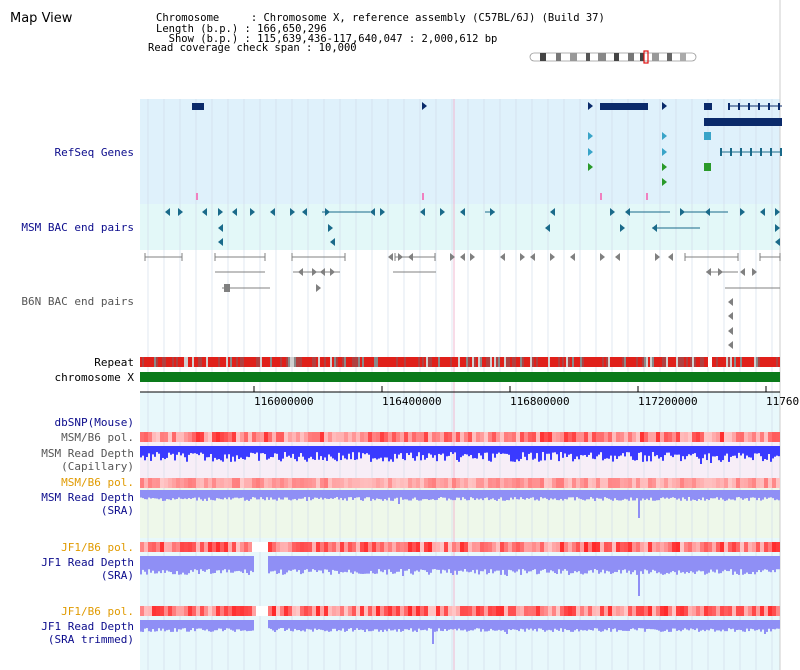 The width and height of the screenshot is (800, 670). I want to click on chromosome-bar, so click(460, 377).